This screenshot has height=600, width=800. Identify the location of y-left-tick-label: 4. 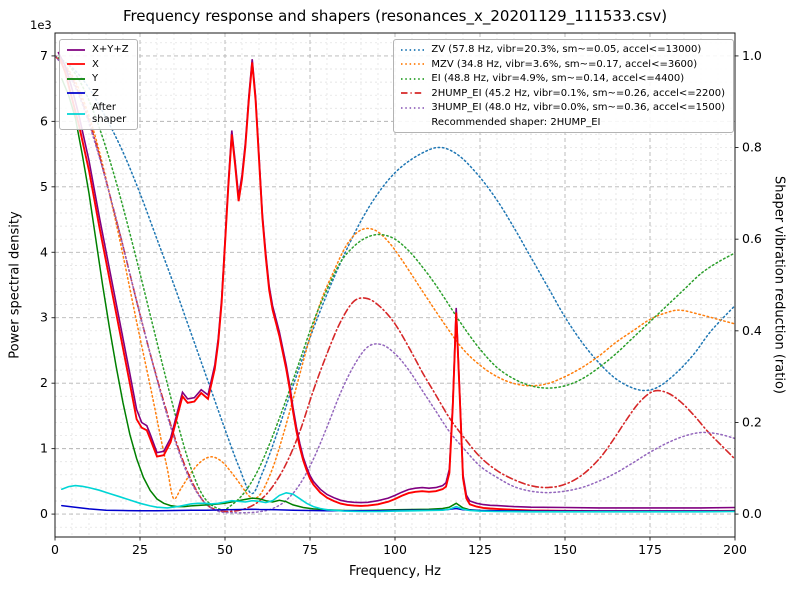
(44, 251).